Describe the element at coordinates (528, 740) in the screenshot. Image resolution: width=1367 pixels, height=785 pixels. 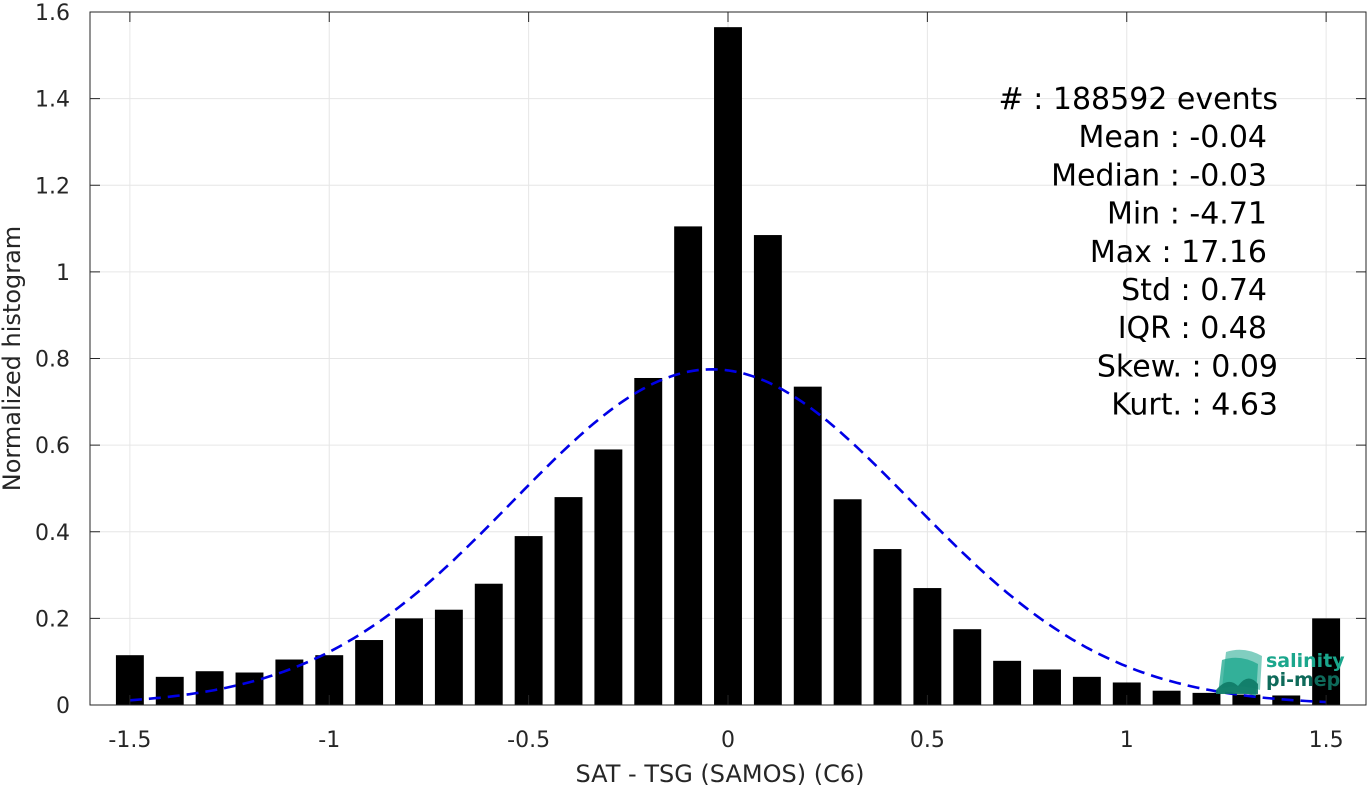
I see `x-tick-label: -0.5` at that location.